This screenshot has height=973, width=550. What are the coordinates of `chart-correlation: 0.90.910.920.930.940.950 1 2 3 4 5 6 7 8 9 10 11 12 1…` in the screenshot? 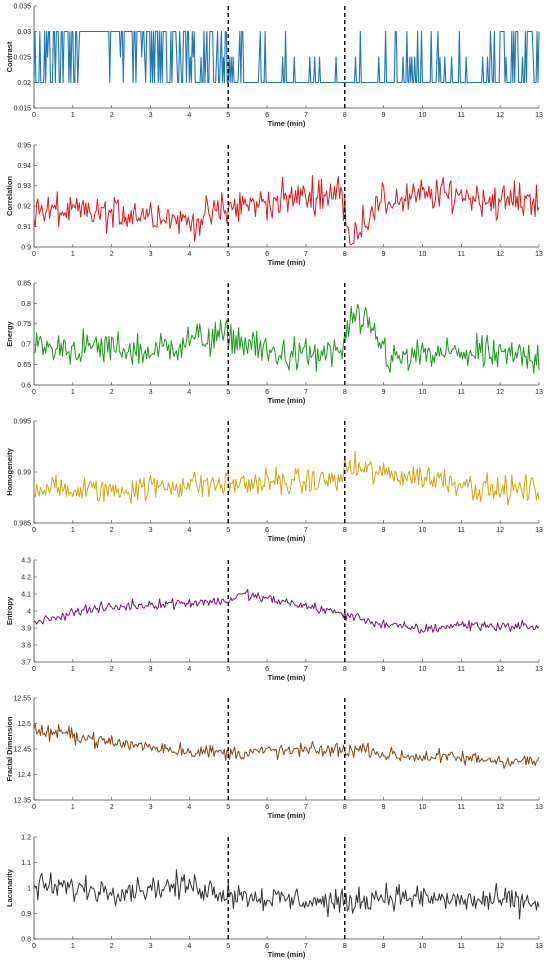 It's located at (274, 204).